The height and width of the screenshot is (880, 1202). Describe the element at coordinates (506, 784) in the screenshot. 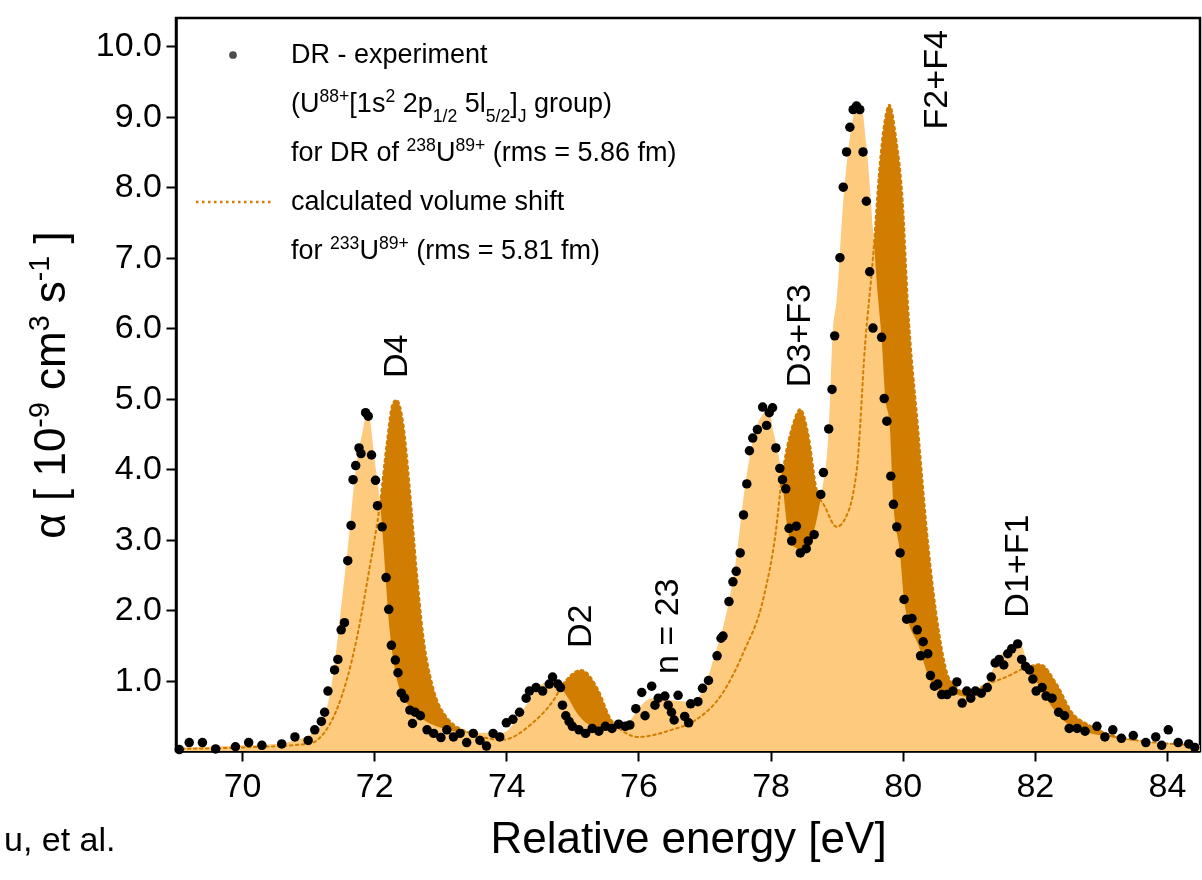

I see `x-tick-label: 74` at that location.